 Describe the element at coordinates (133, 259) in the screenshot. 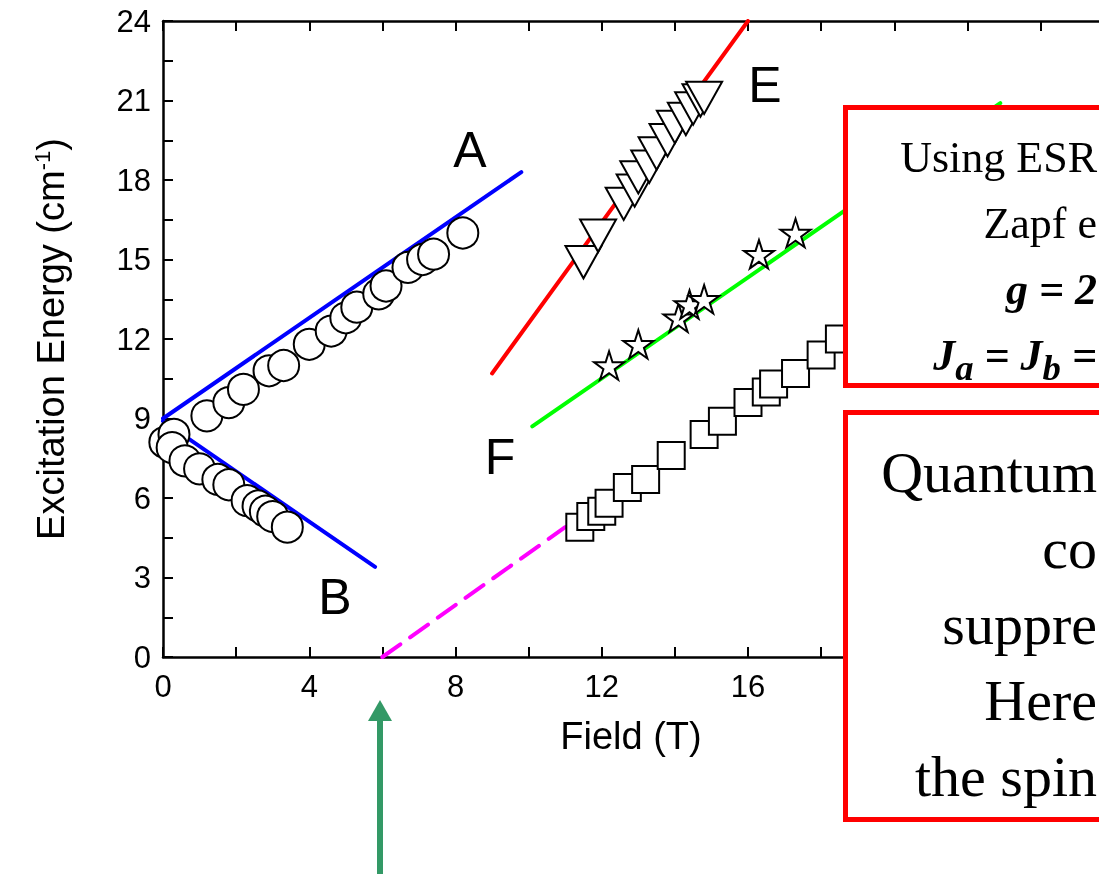

I see `y-tick-label: 15` at that location.